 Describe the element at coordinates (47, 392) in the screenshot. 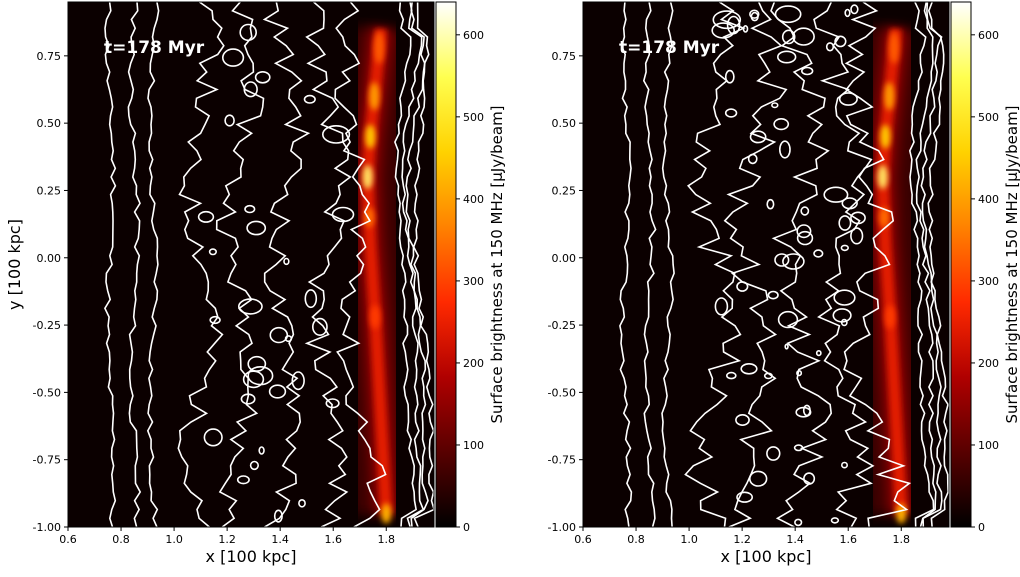

I see `y-tick-label: -0.50` at that location.